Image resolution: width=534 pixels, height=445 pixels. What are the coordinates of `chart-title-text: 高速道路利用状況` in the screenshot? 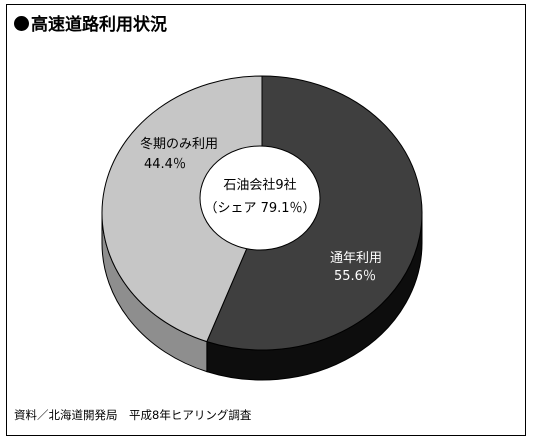 It's located at (99, 25).